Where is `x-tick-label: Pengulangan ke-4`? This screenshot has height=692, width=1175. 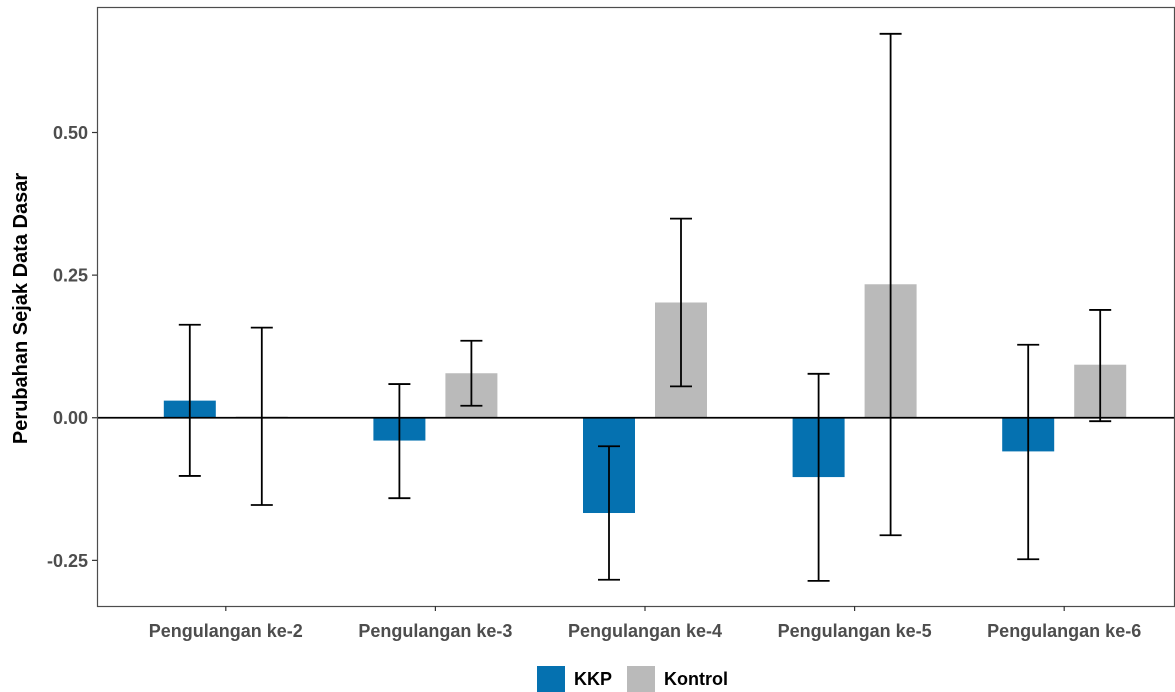 x-tick-label: Pengulangan ke-4 is located at coordinates (645, 631).